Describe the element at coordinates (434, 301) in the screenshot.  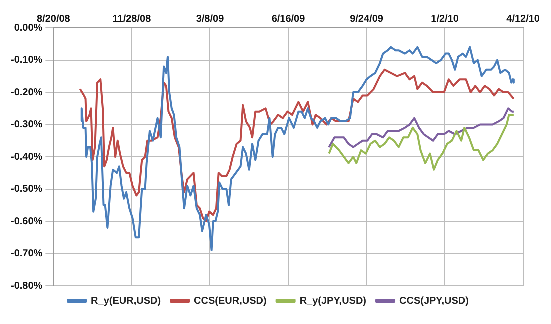
I see `legend-label: CCS(JPY,USD)` at that location.